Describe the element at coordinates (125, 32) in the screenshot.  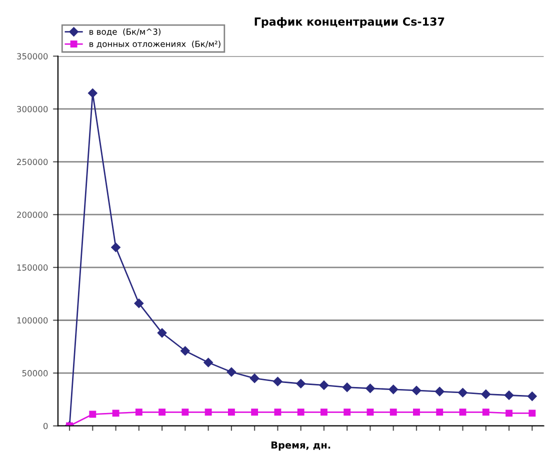
I see `legend-label: в воде (Бк/м^3)` at that location.